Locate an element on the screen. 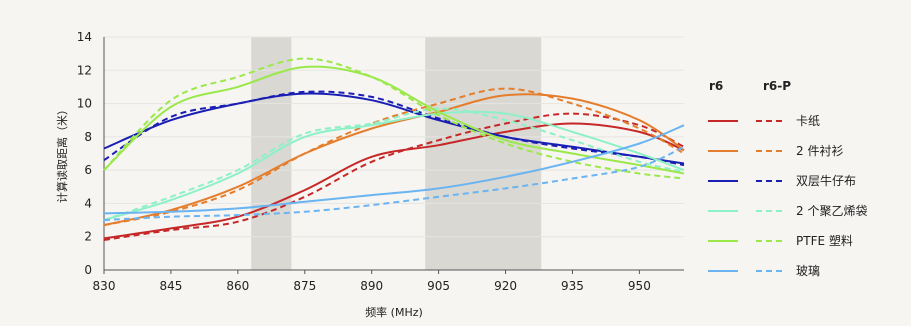  x-tick-label: 920 is located at coordinates (505, 286).